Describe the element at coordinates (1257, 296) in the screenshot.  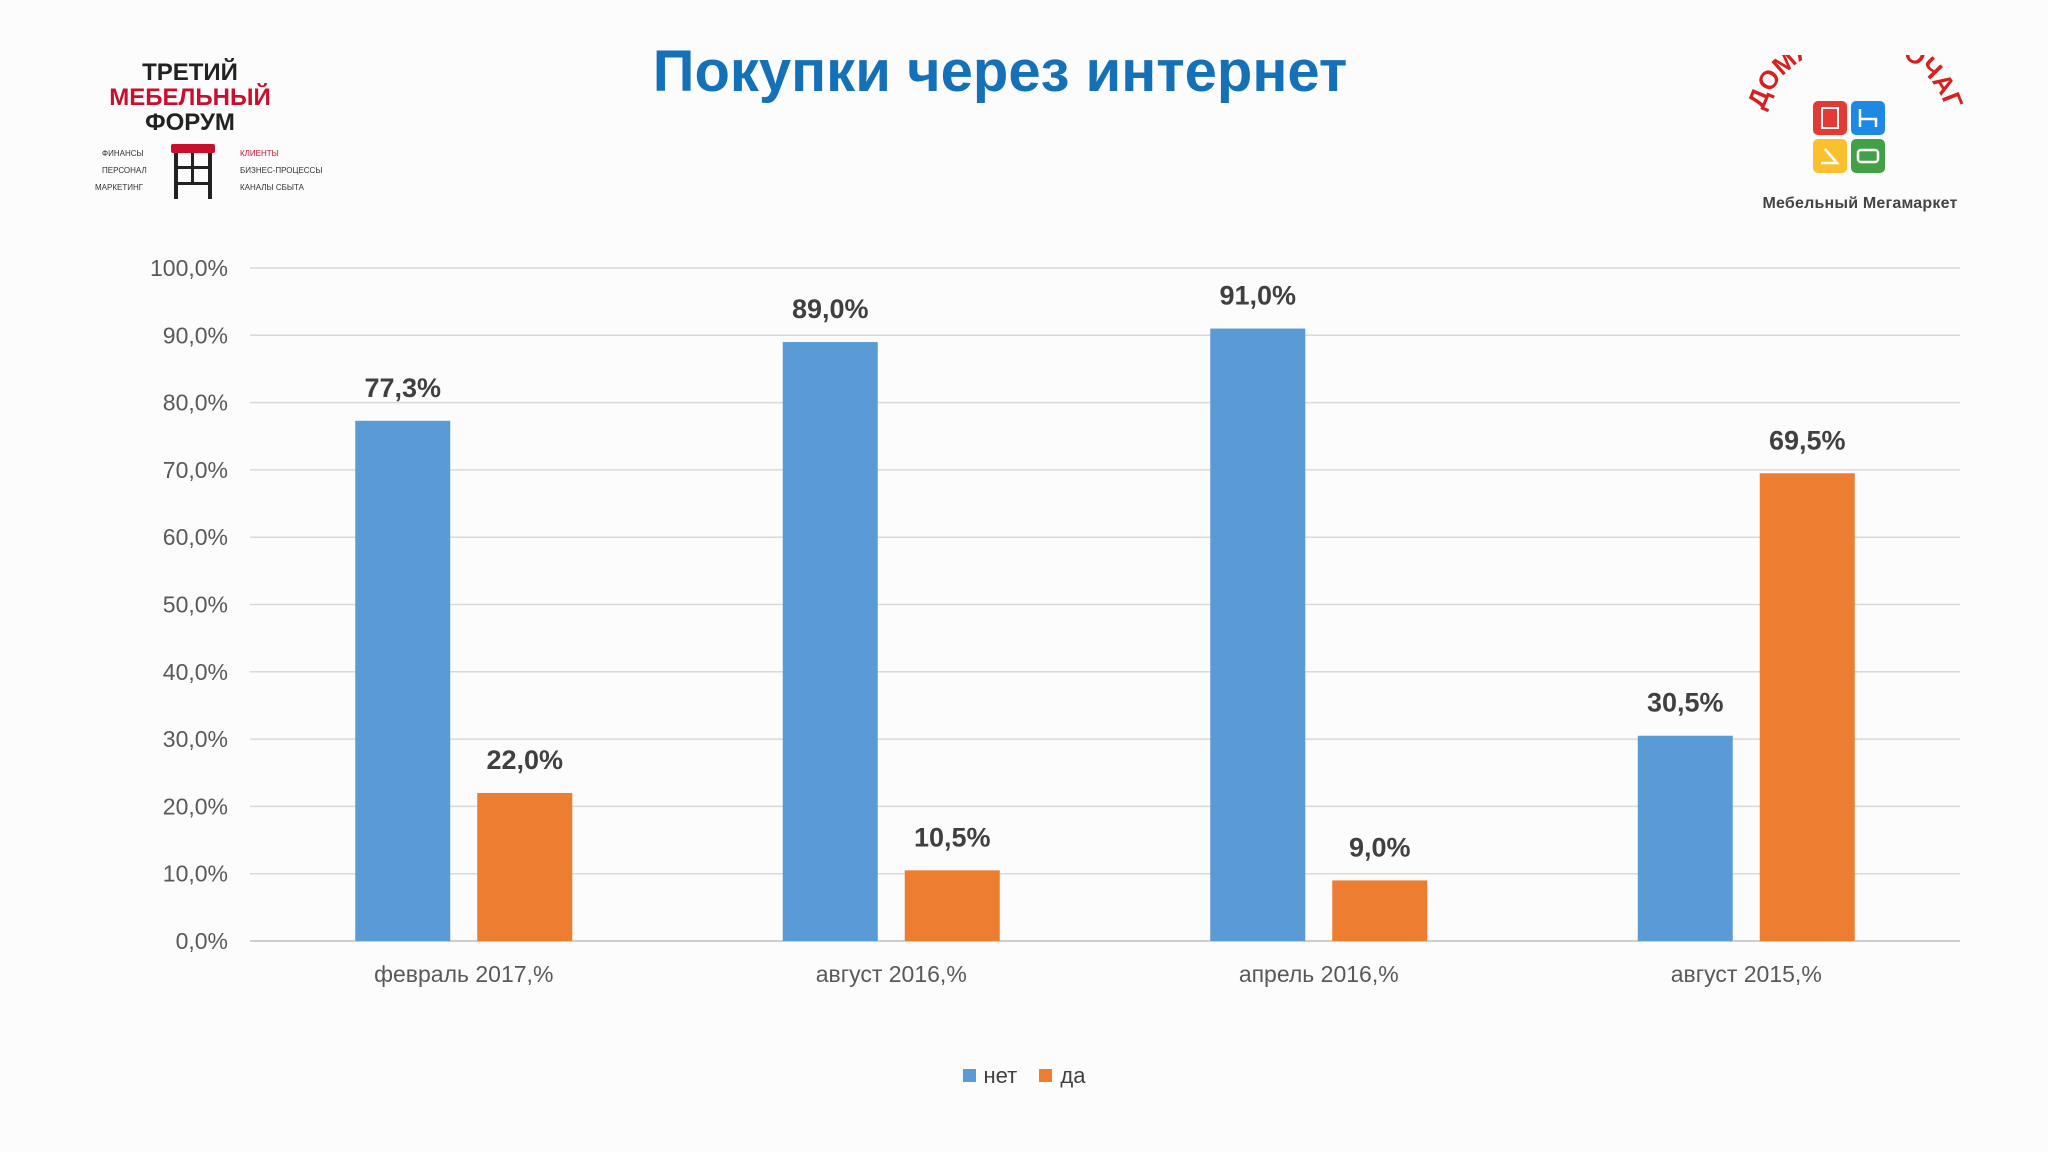
I see `data-label: 91,0%` at that location.